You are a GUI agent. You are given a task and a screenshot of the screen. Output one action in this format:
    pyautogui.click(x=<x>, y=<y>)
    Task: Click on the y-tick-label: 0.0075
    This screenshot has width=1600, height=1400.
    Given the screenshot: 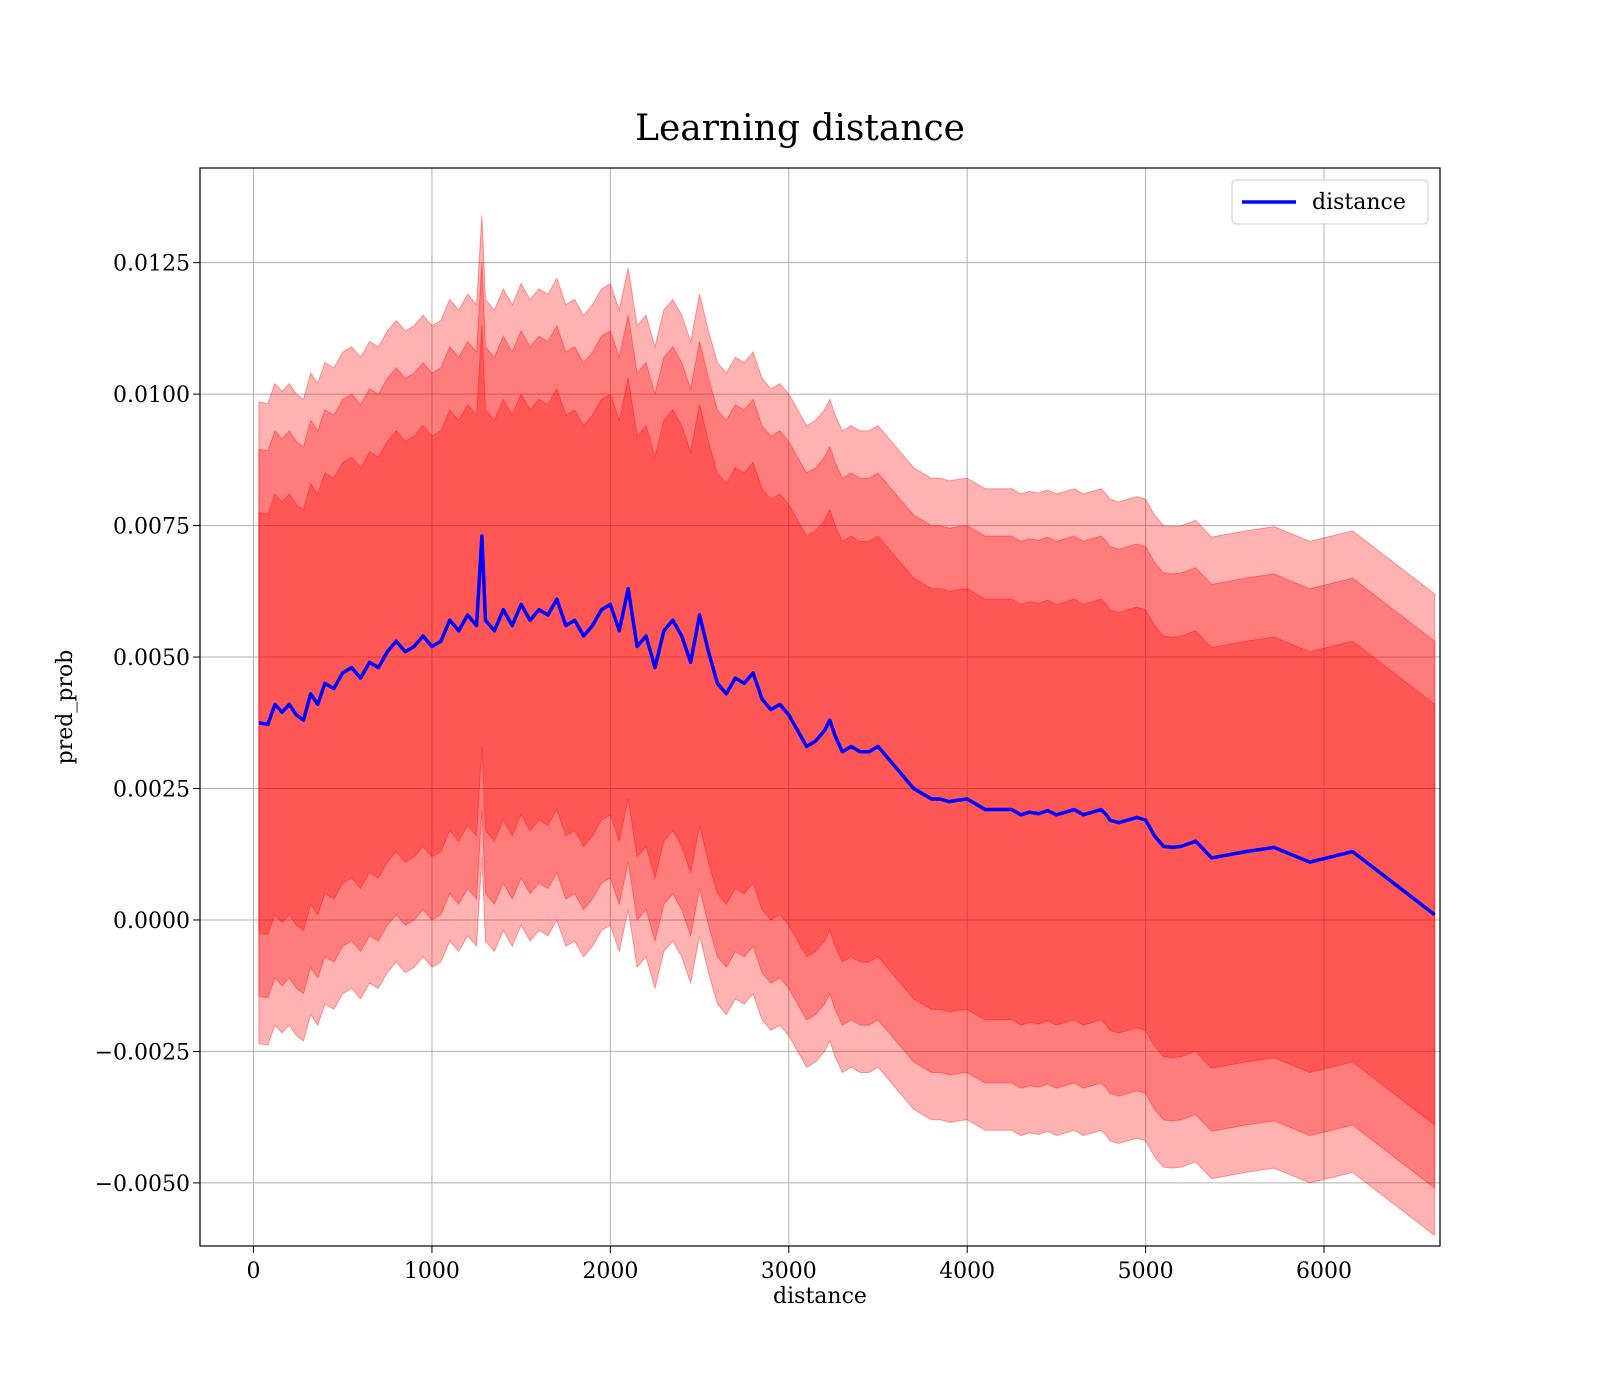 What is the action you would take?
    pyautogui.click(x=151, y=527)
    